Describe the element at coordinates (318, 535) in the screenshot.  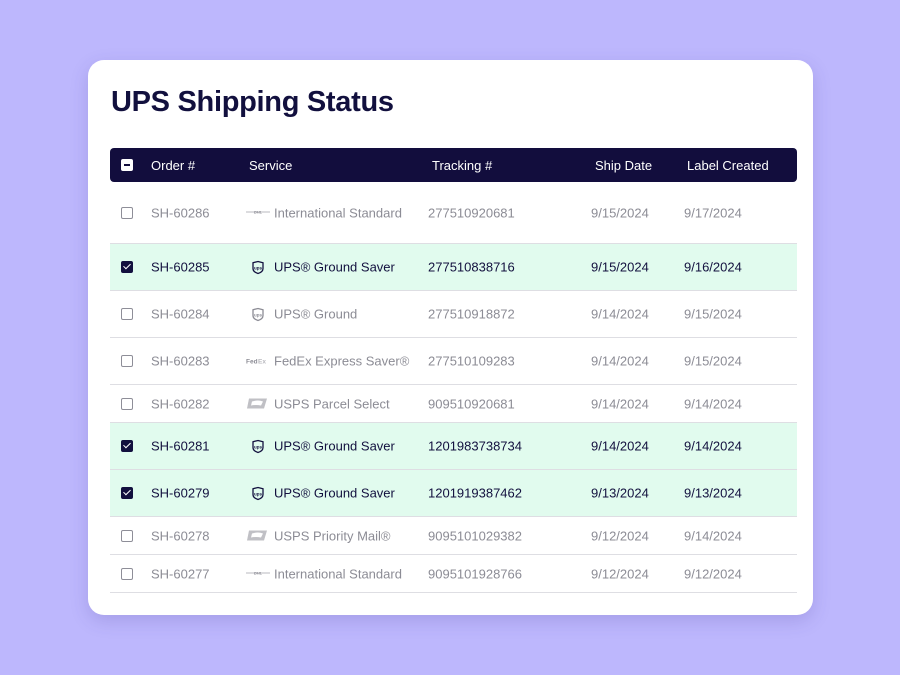
I see `service-cell: USPS Priority Mail®` at that location.